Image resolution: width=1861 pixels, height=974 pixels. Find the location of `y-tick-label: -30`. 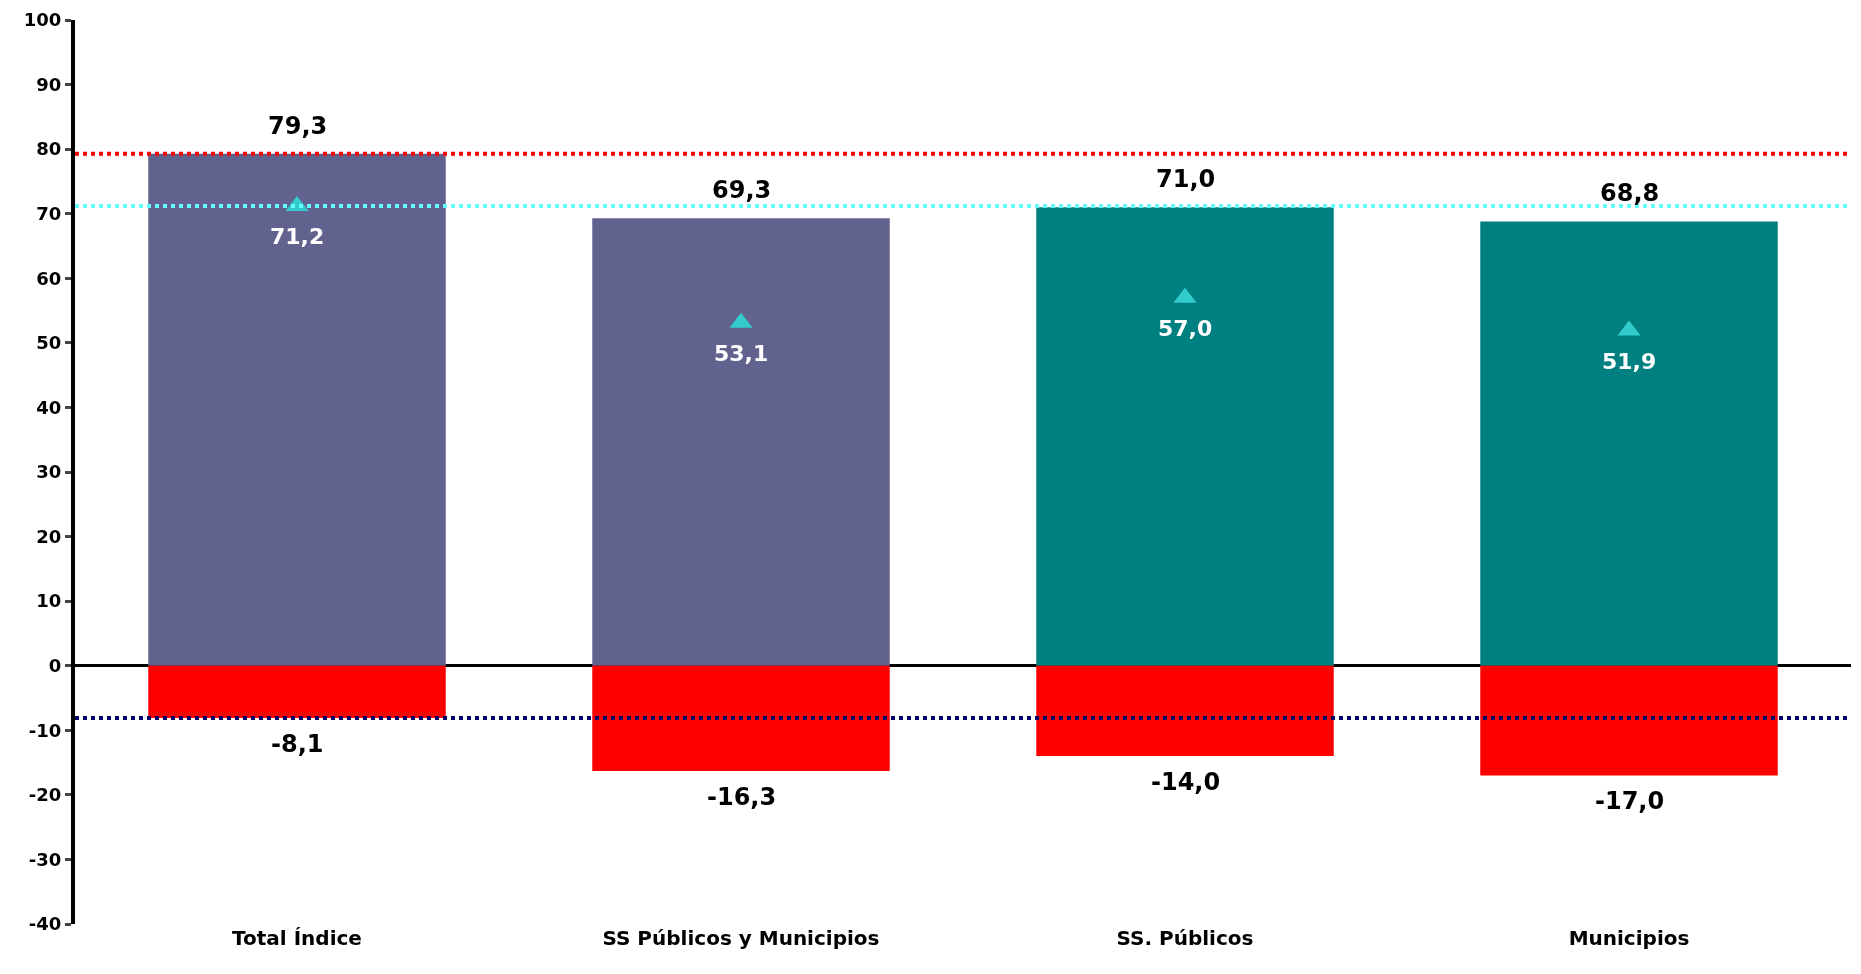

y-tick-label: -30 is located at coordinates (45, 859).